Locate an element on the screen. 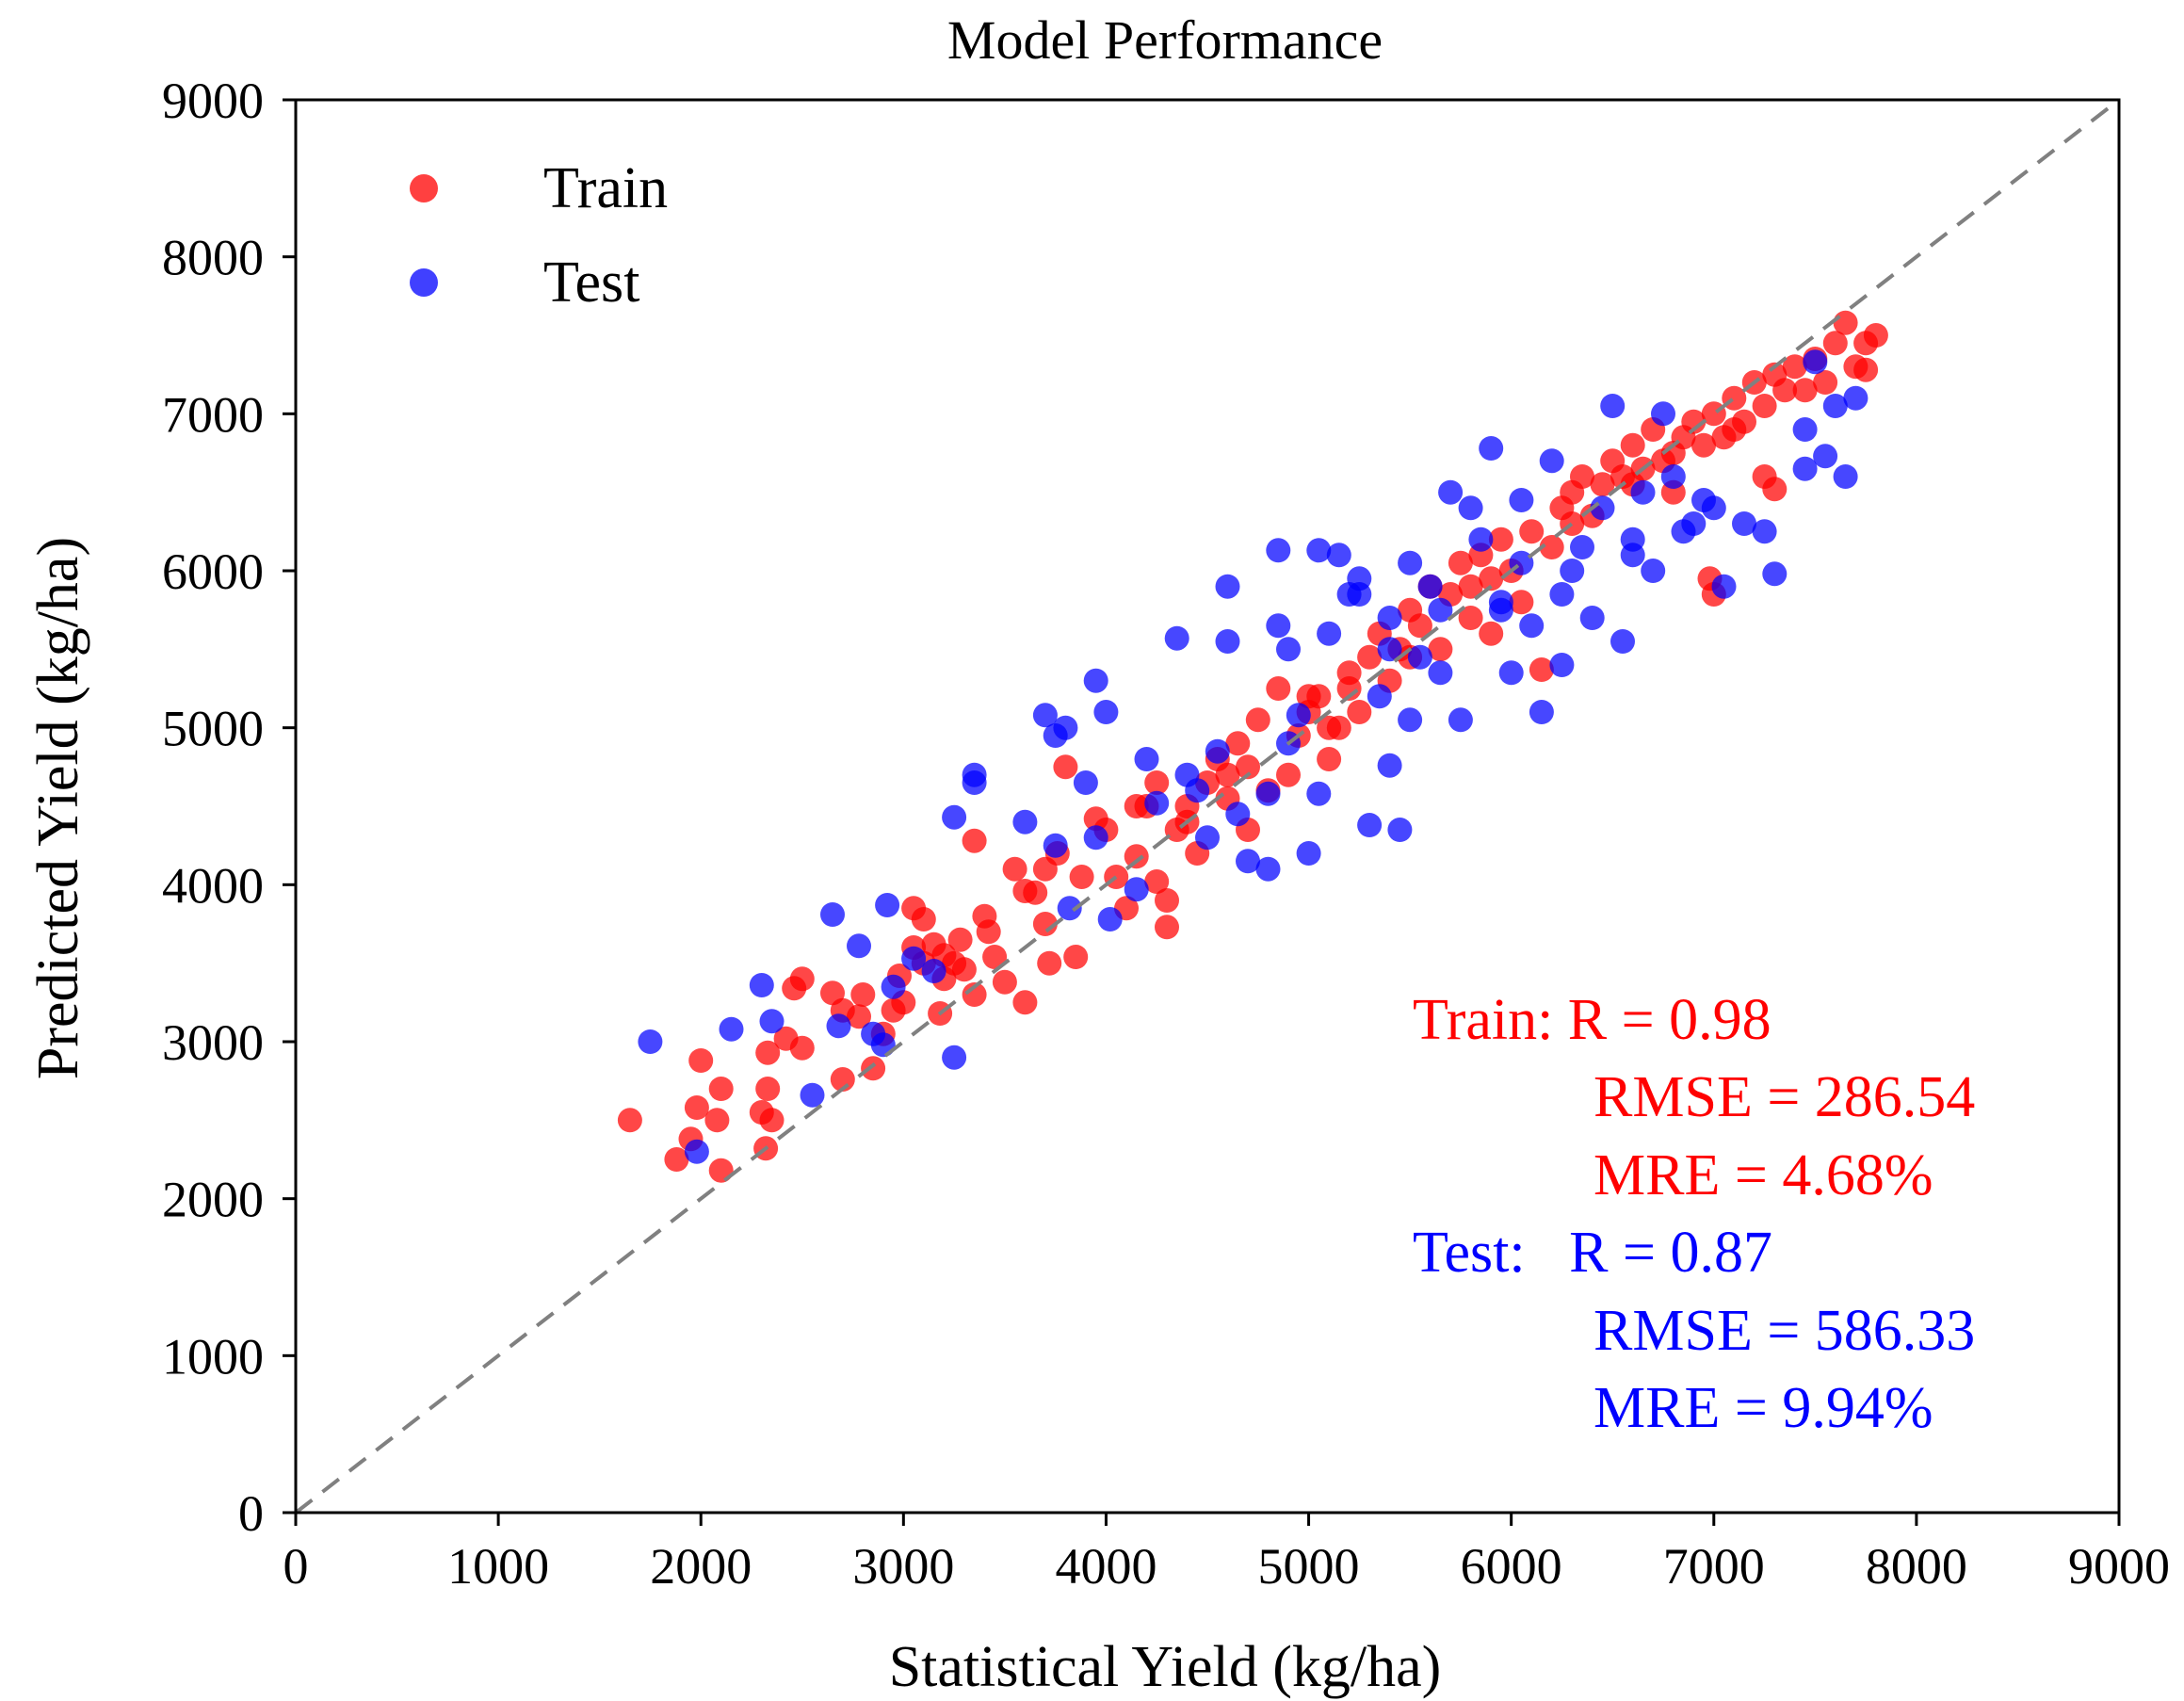  y-tick-label-6: 6000 is located at coordinates (213, 571).